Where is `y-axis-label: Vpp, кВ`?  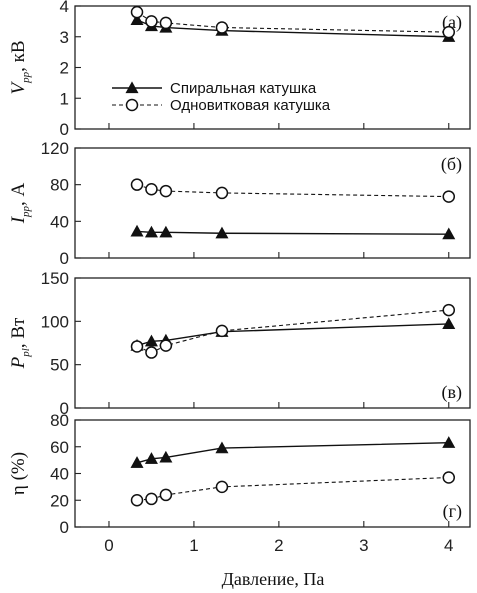
y-axis-label: Vpp, кВ is located at coordinates (20, 67).